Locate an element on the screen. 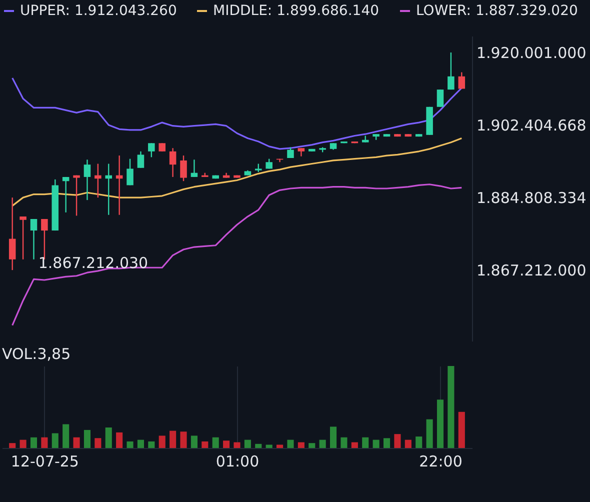 Image resolution: width=590 pixels, height=502 pixels. y-tick-label: 1.867.212.000 is located at coordinates (531, 271).